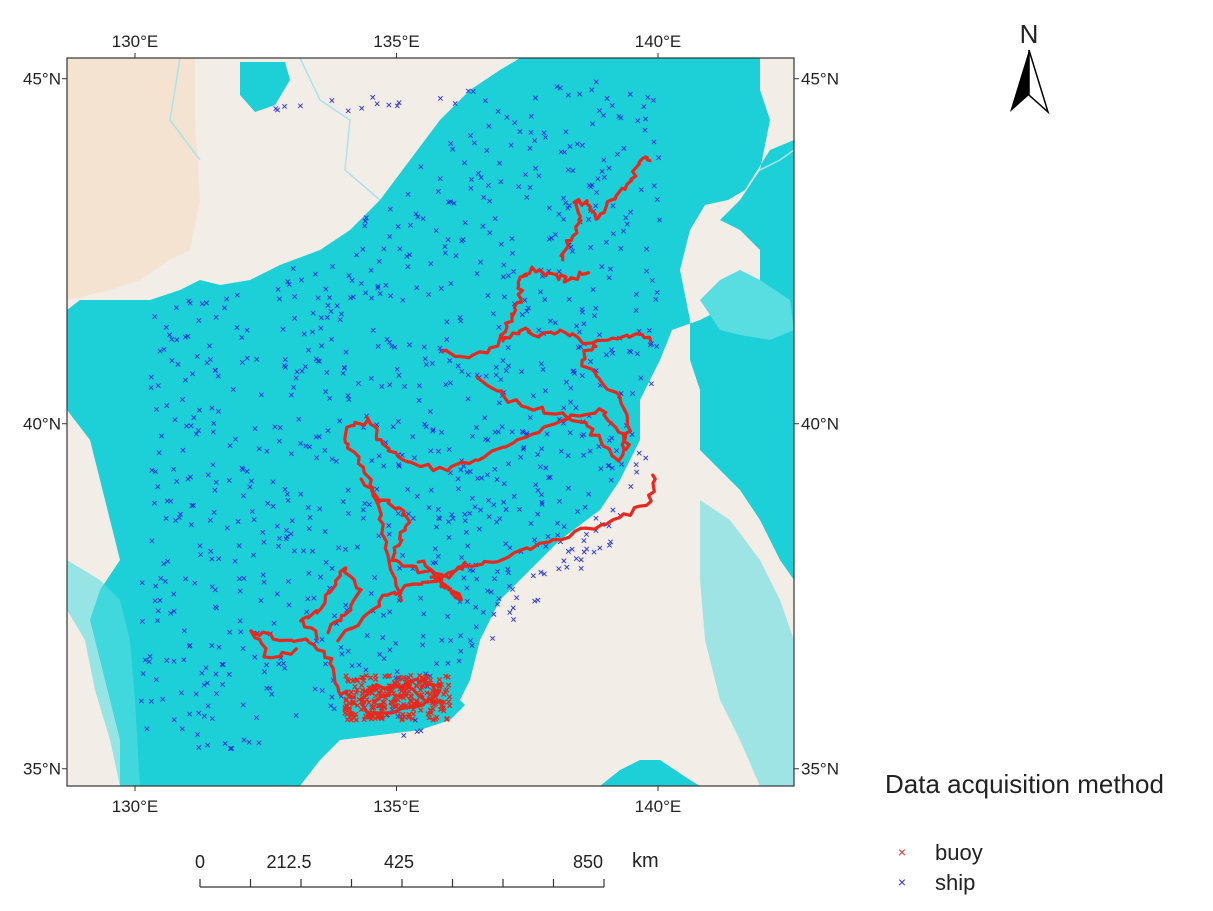 The width and height of the screenshot is (1213, 911). What do you see at coordinates (427, 869) in the screenshot?
I see `scale-bar: 0 212.5 425 850 km` at bounding box center [427, 869].